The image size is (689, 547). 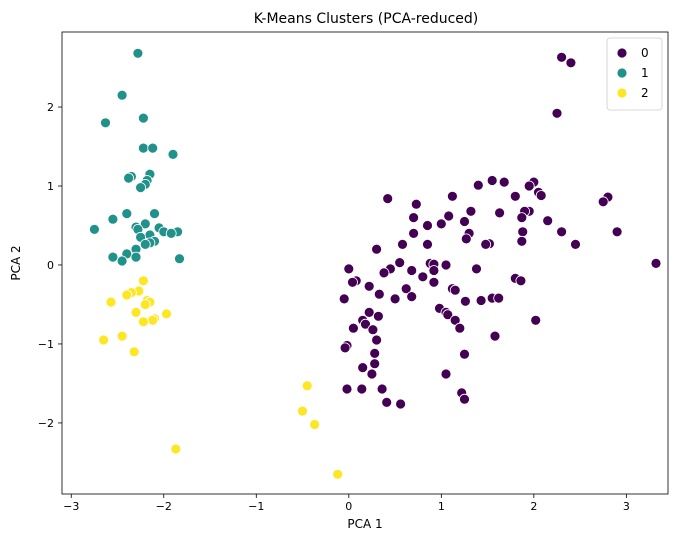 I want to click on x-tick-label: −3, so click(x=71, y=506).